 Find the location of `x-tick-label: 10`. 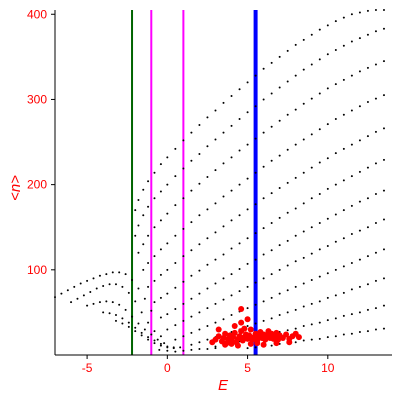

x-tick-label: 10 is located at coordinates (328, 368).